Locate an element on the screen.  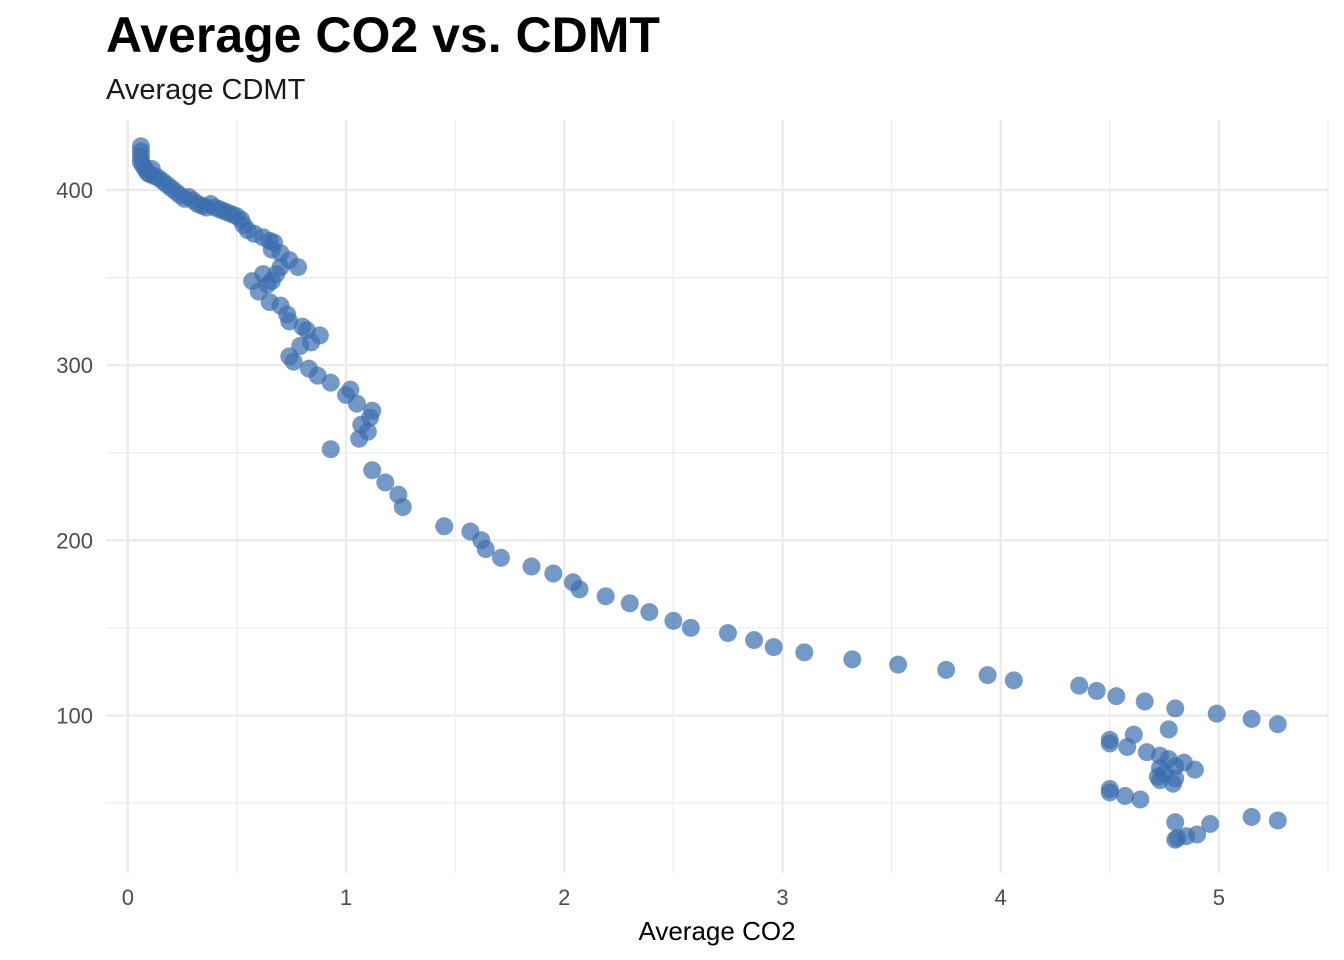
y-tick-label: 400 is located at coordinates (74, 190).